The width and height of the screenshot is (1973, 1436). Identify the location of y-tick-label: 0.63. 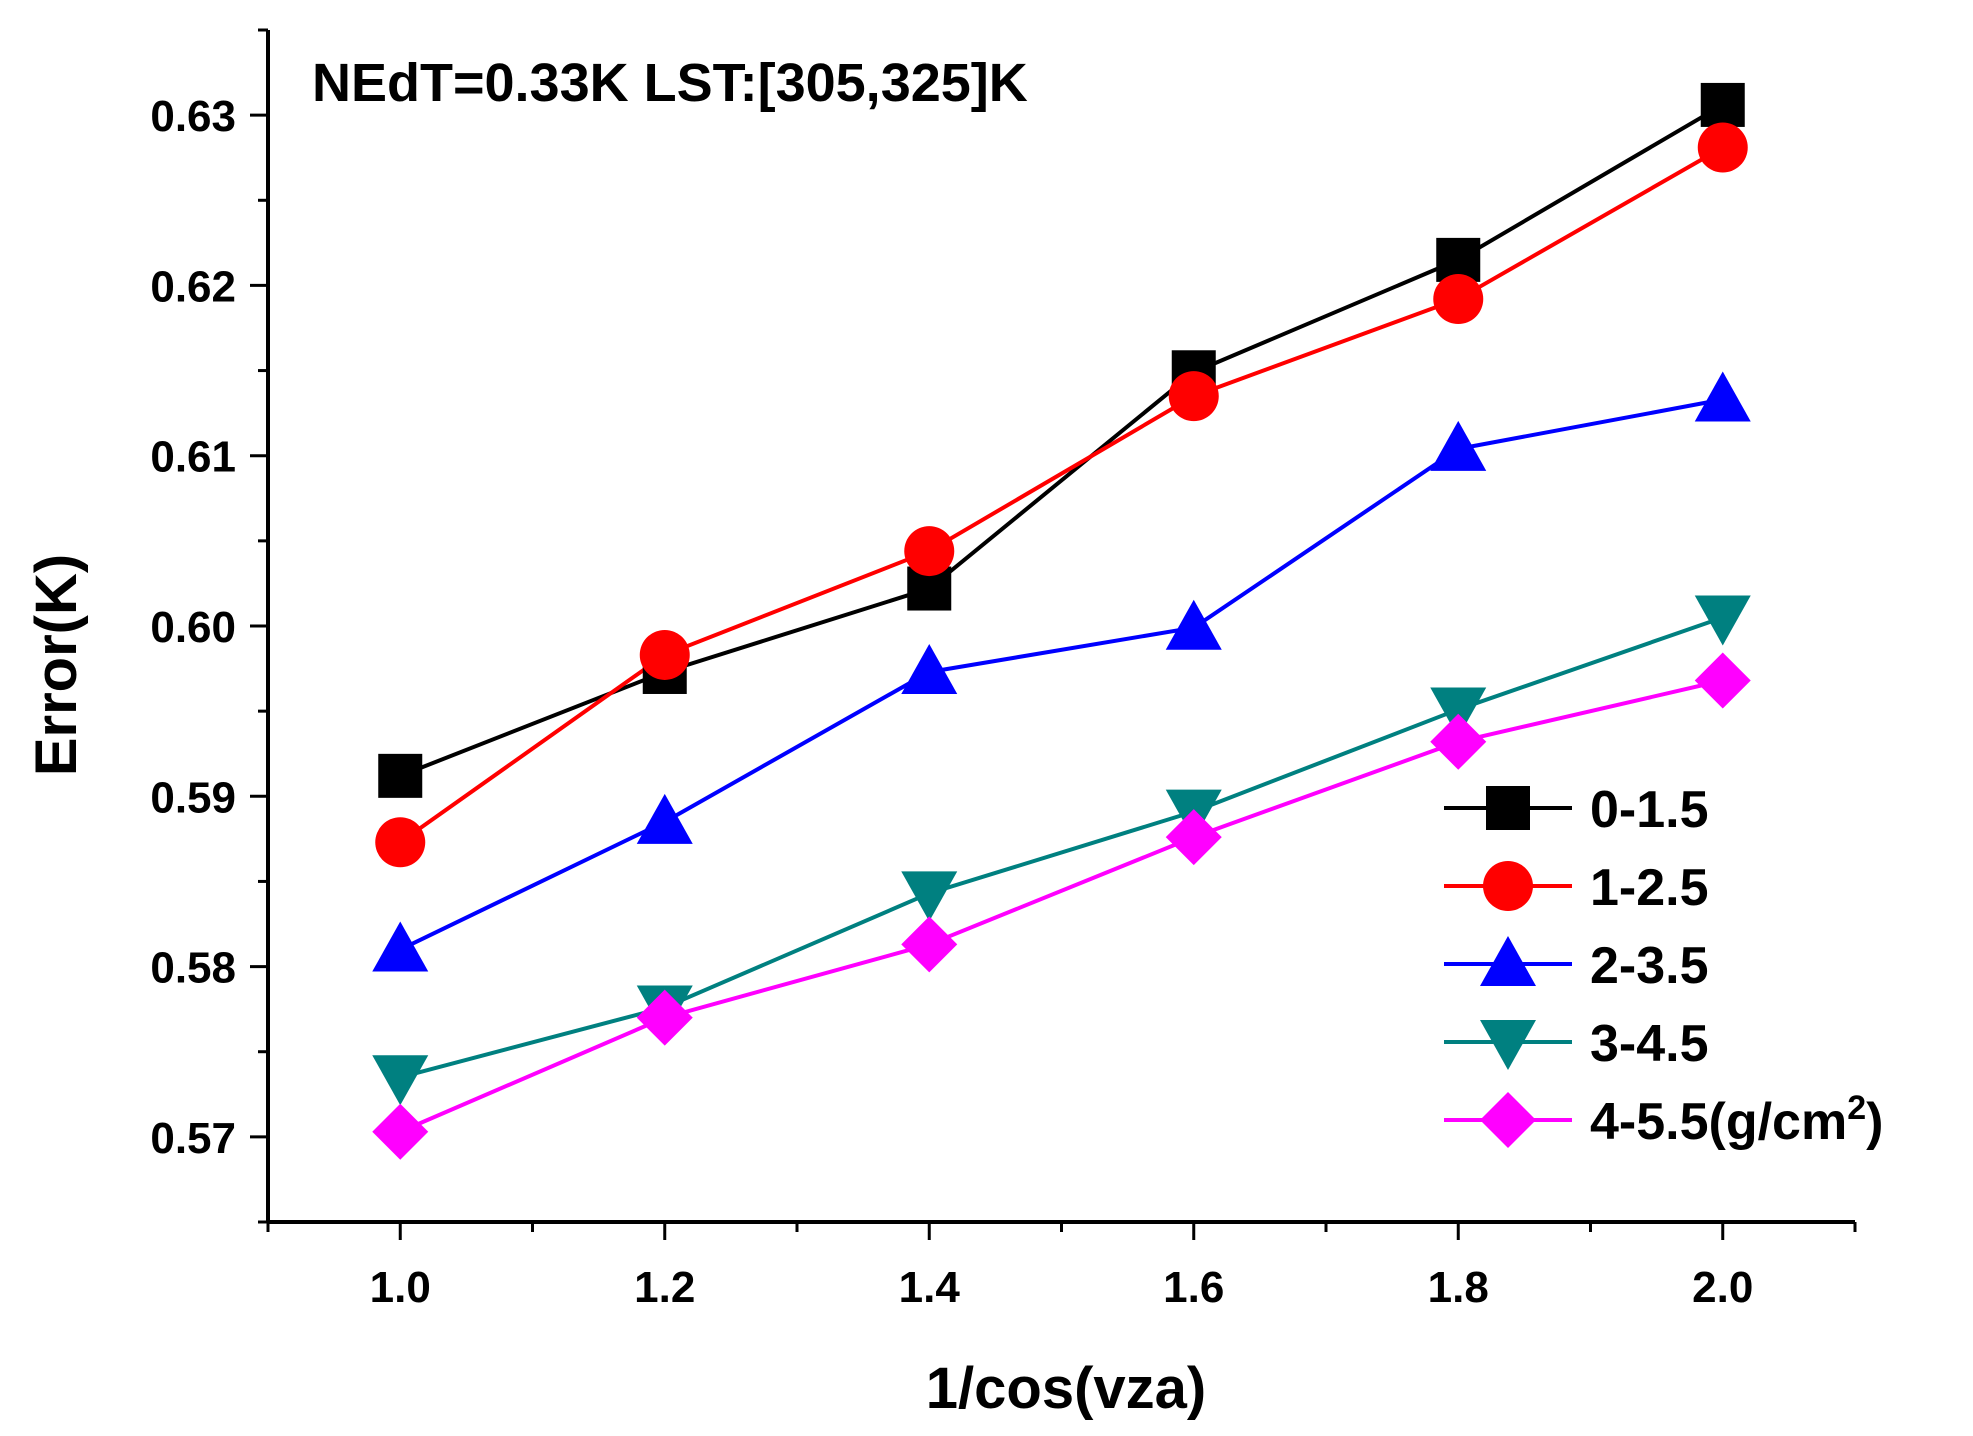
(193, 116).